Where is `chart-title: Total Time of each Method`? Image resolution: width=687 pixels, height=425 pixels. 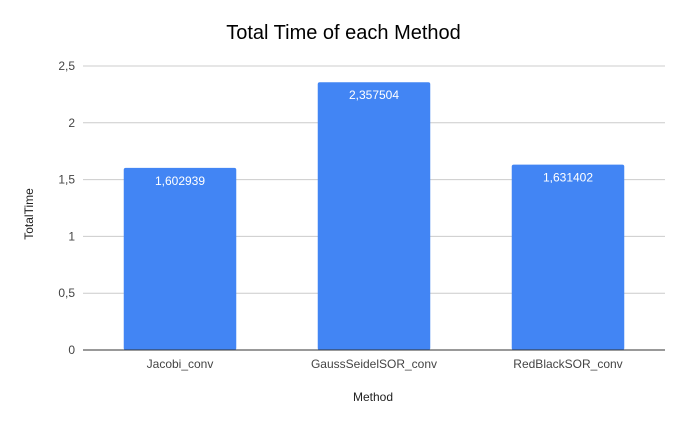
chart-title: Total Time of each Method is located at coordinates (343, 33).